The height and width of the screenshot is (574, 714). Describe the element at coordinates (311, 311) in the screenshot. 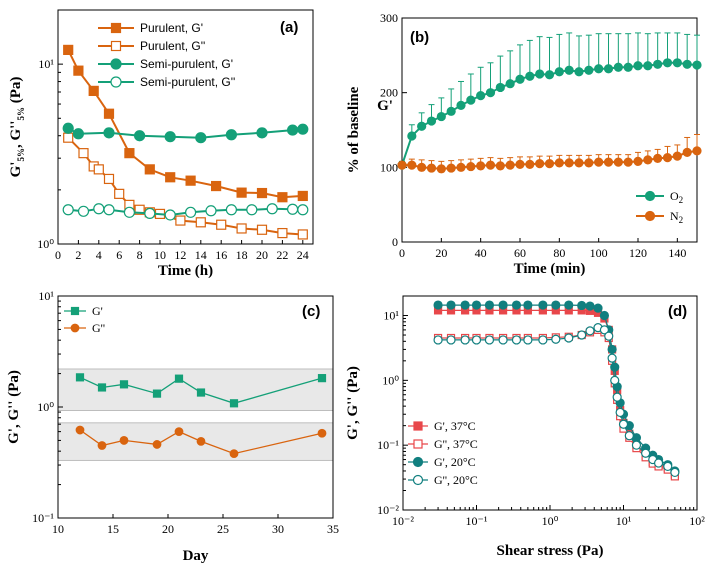

I see `panel-label: (c)` at that location.